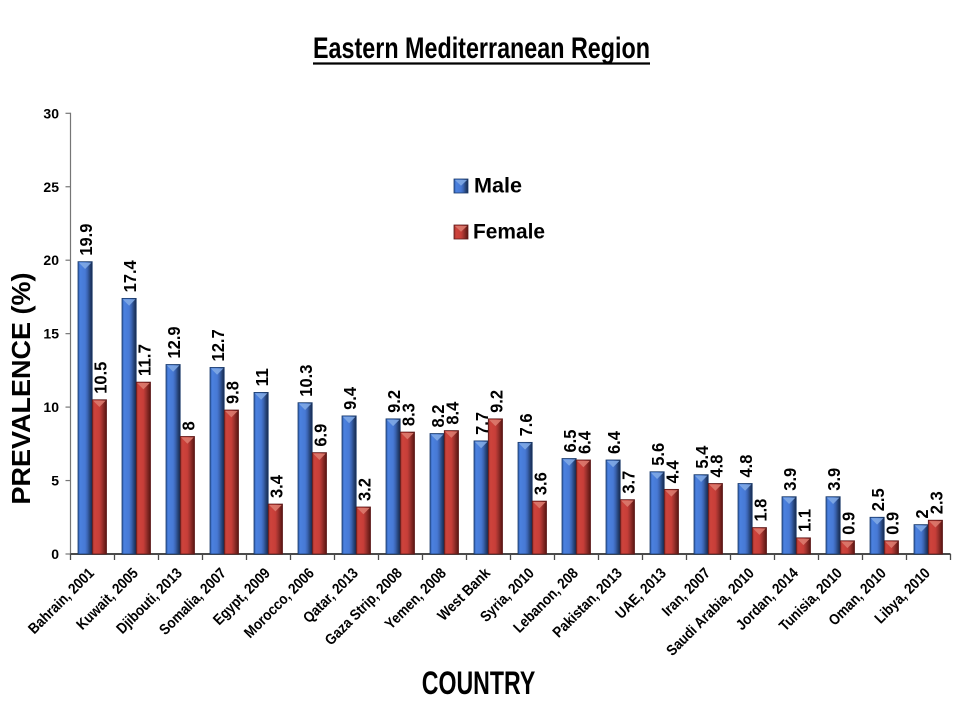 Image resolution: width=960 pixels, height=720 pixels. What do you see at coordinates (526, 424) in the screenshot?
I see `svg-text: 7.6` at bounding box center [526, 424].